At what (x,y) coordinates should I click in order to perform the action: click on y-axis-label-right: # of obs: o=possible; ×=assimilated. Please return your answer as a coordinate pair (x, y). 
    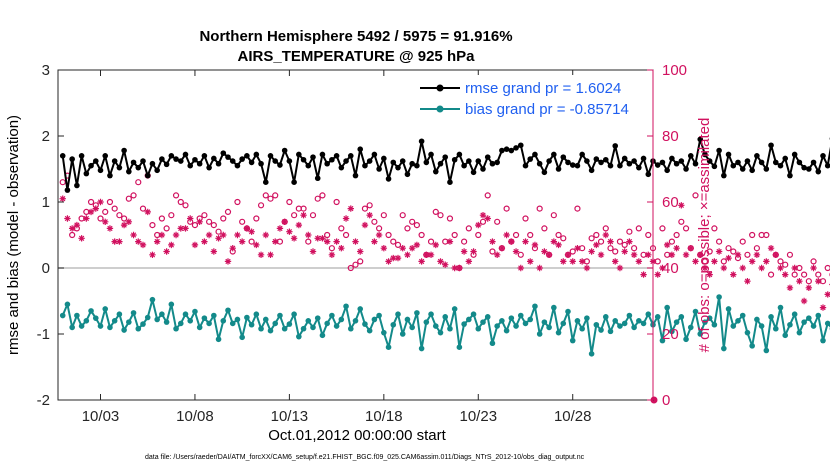
    Looking at the image, I should click on (704, 235).